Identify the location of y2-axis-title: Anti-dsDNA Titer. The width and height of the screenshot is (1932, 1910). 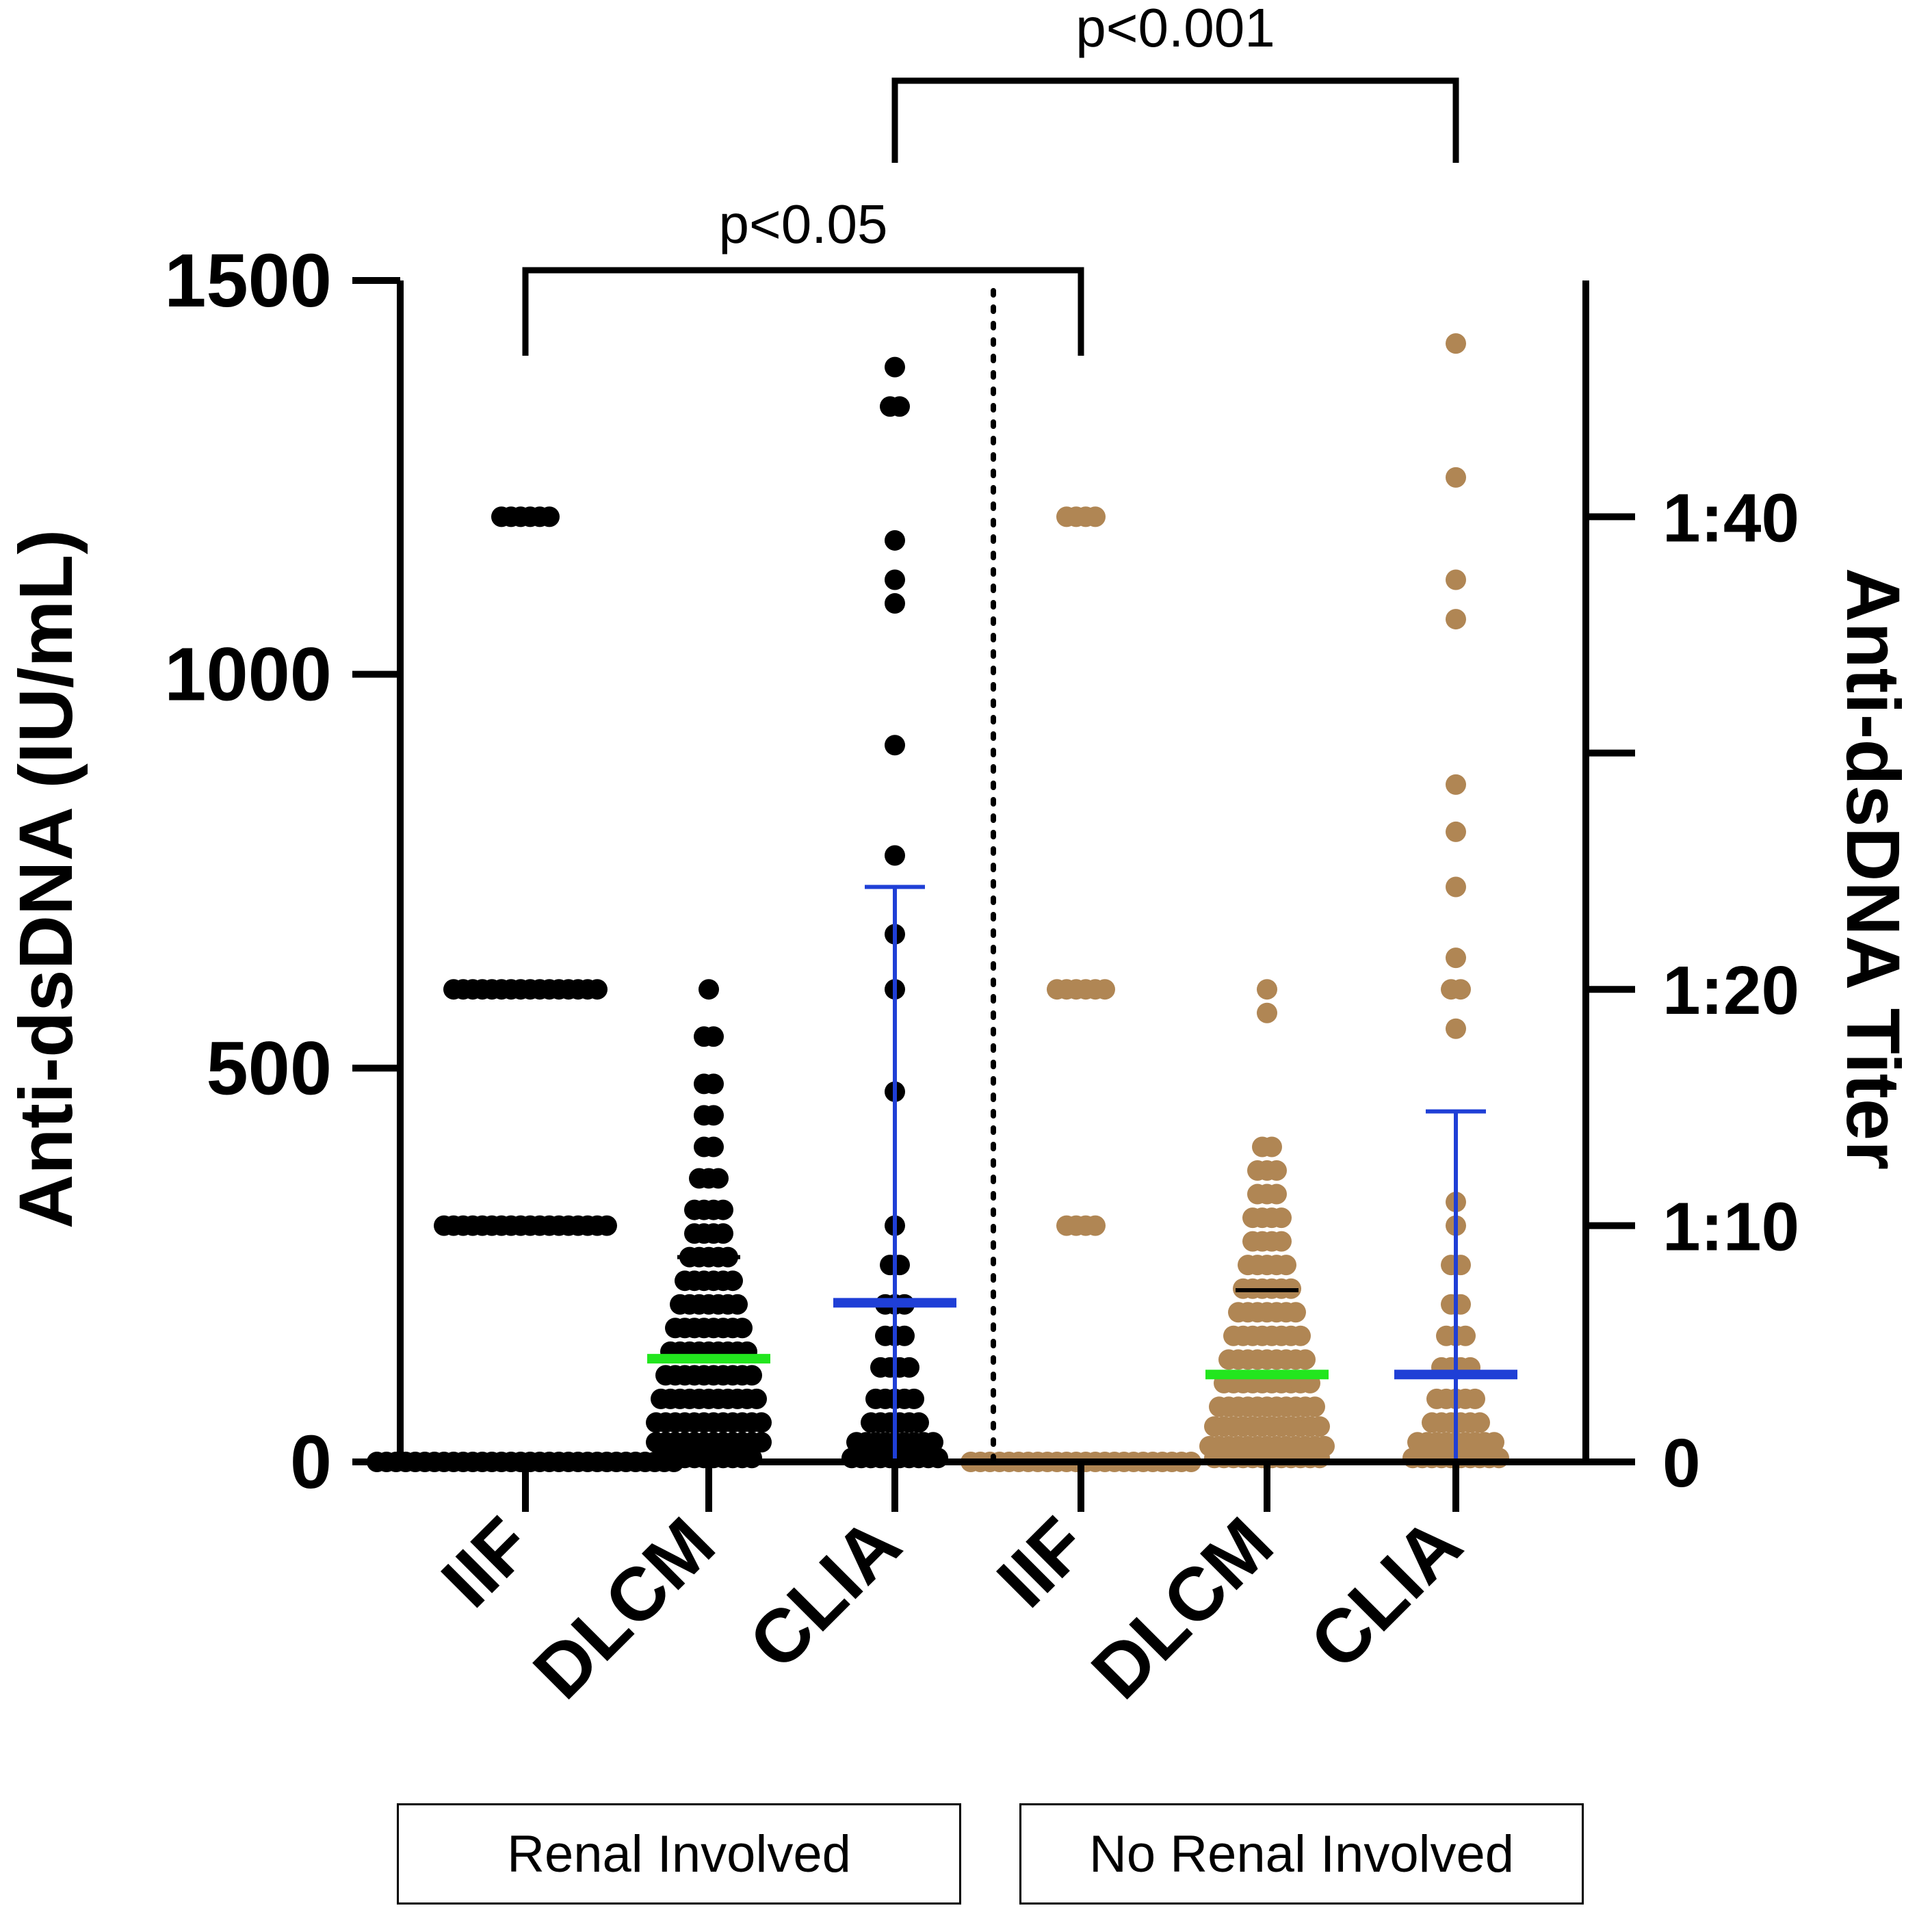
(1873, 869).